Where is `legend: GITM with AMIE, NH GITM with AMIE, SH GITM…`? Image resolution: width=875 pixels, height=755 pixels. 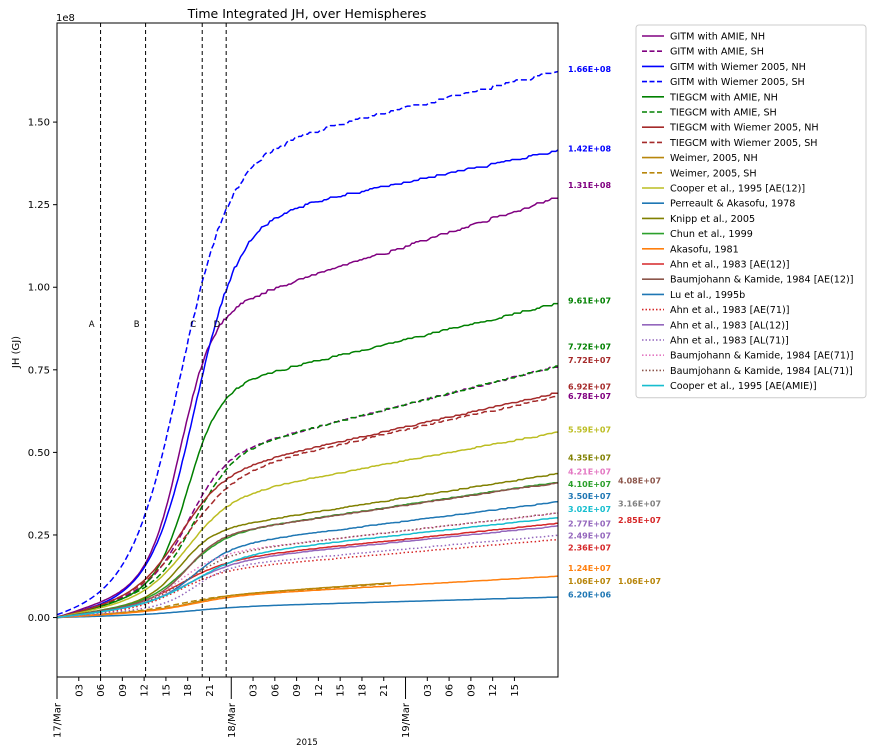
legend: GITM with AMIE, NH GITM with AMIE, SH GITM… is located at coordinates (751, 211).